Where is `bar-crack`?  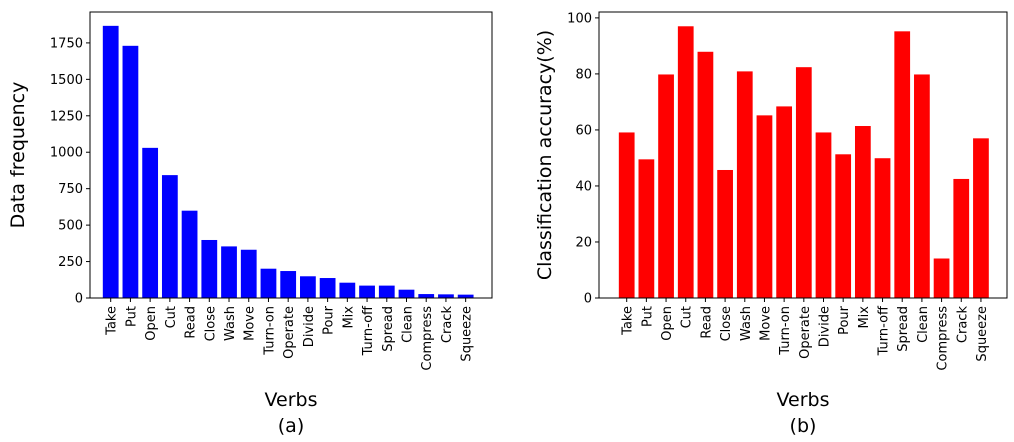 bar-crack is located at coordinates (961, 238).